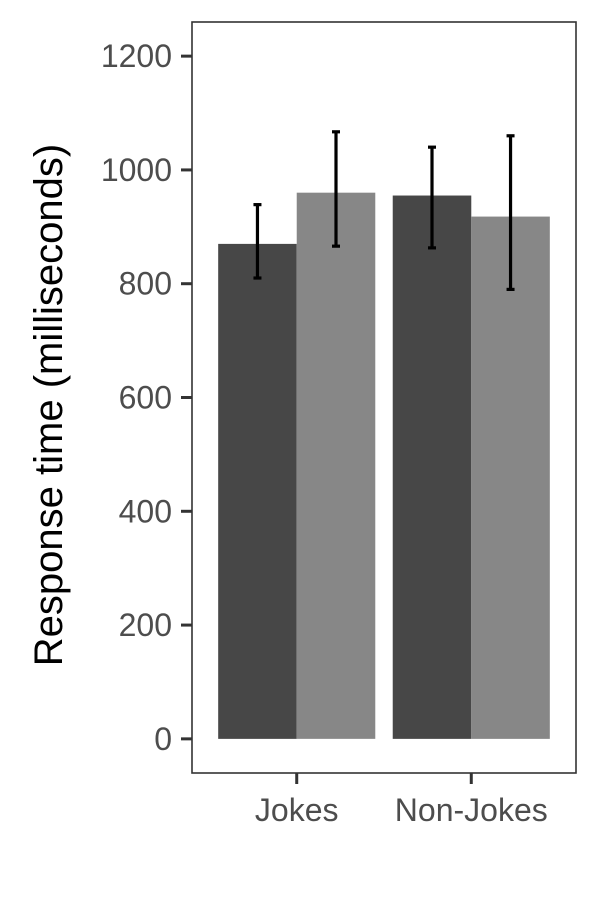 The width and height of the screenshot is (600, 900). What do you see at coordinates (471, 810) in the screenshot?
I see `x-tick-label-2: Non-Jokes` at bounding box center [471, 810].